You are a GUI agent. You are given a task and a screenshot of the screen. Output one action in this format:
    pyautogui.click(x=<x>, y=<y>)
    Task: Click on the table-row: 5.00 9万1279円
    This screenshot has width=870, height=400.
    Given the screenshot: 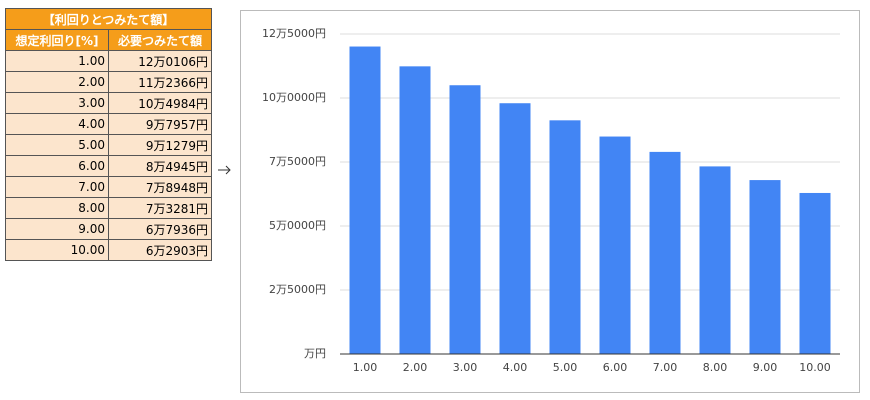 What is the action you would take?
    pyautogui.click(x=108, y=145)
    